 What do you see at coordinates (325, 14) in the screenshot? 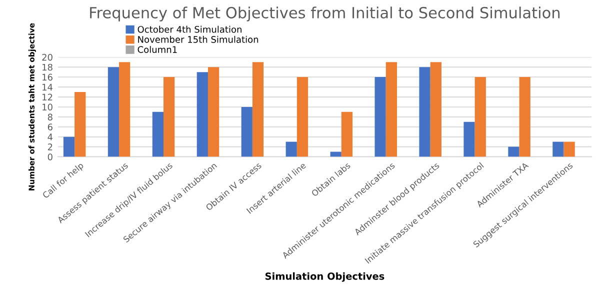
I see `chart-title: Frequency of Met Objectives from Initial to Second Simulation` at bounding box center [325, 14].